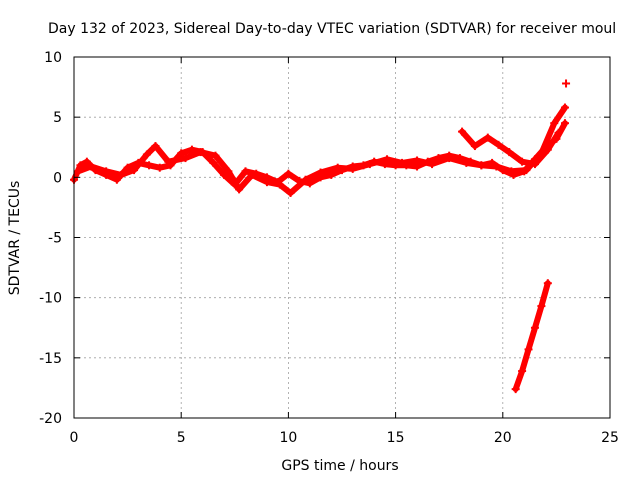 The image size is (640, 480). I want to click on x-tick-label: 5, so click(181, 438).